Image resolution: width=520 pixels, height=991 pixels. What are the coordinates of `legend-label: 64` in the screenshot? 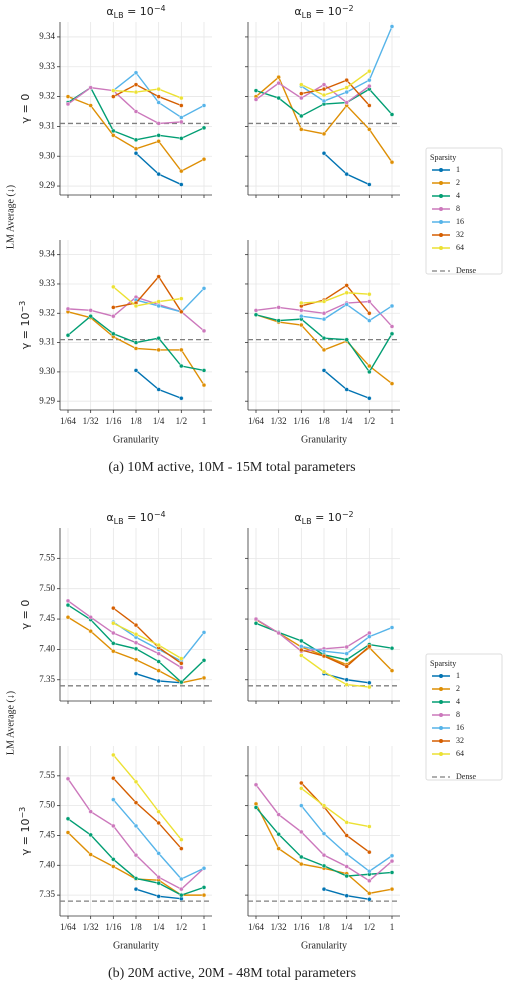 It's located at (460, 247).